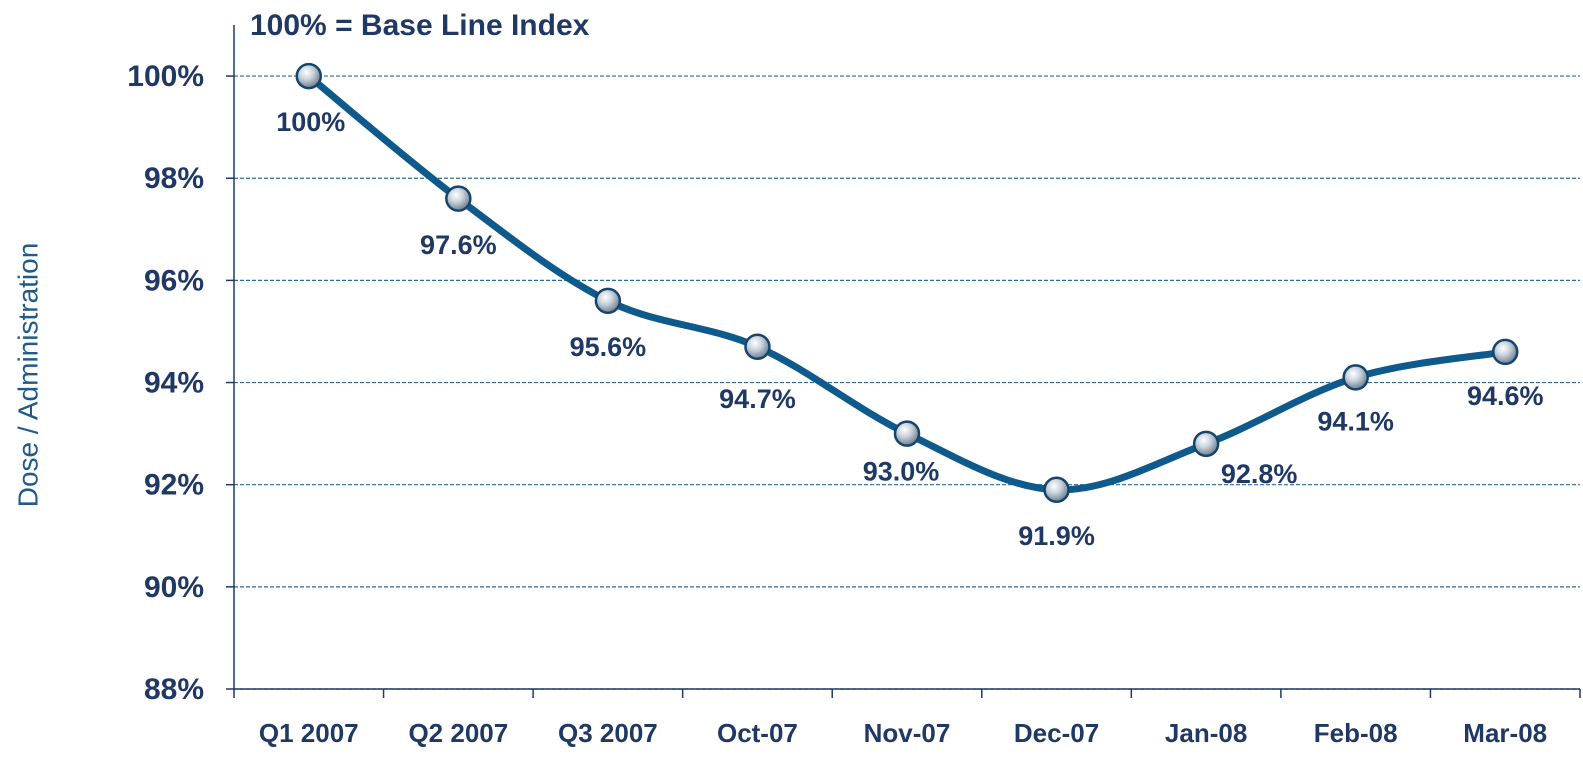 This screenshot has height=758, width=1583. Describe the element at coordinates (608, 733) in the screenshot. I see `x-tick-label: Q3 2007` at that location.